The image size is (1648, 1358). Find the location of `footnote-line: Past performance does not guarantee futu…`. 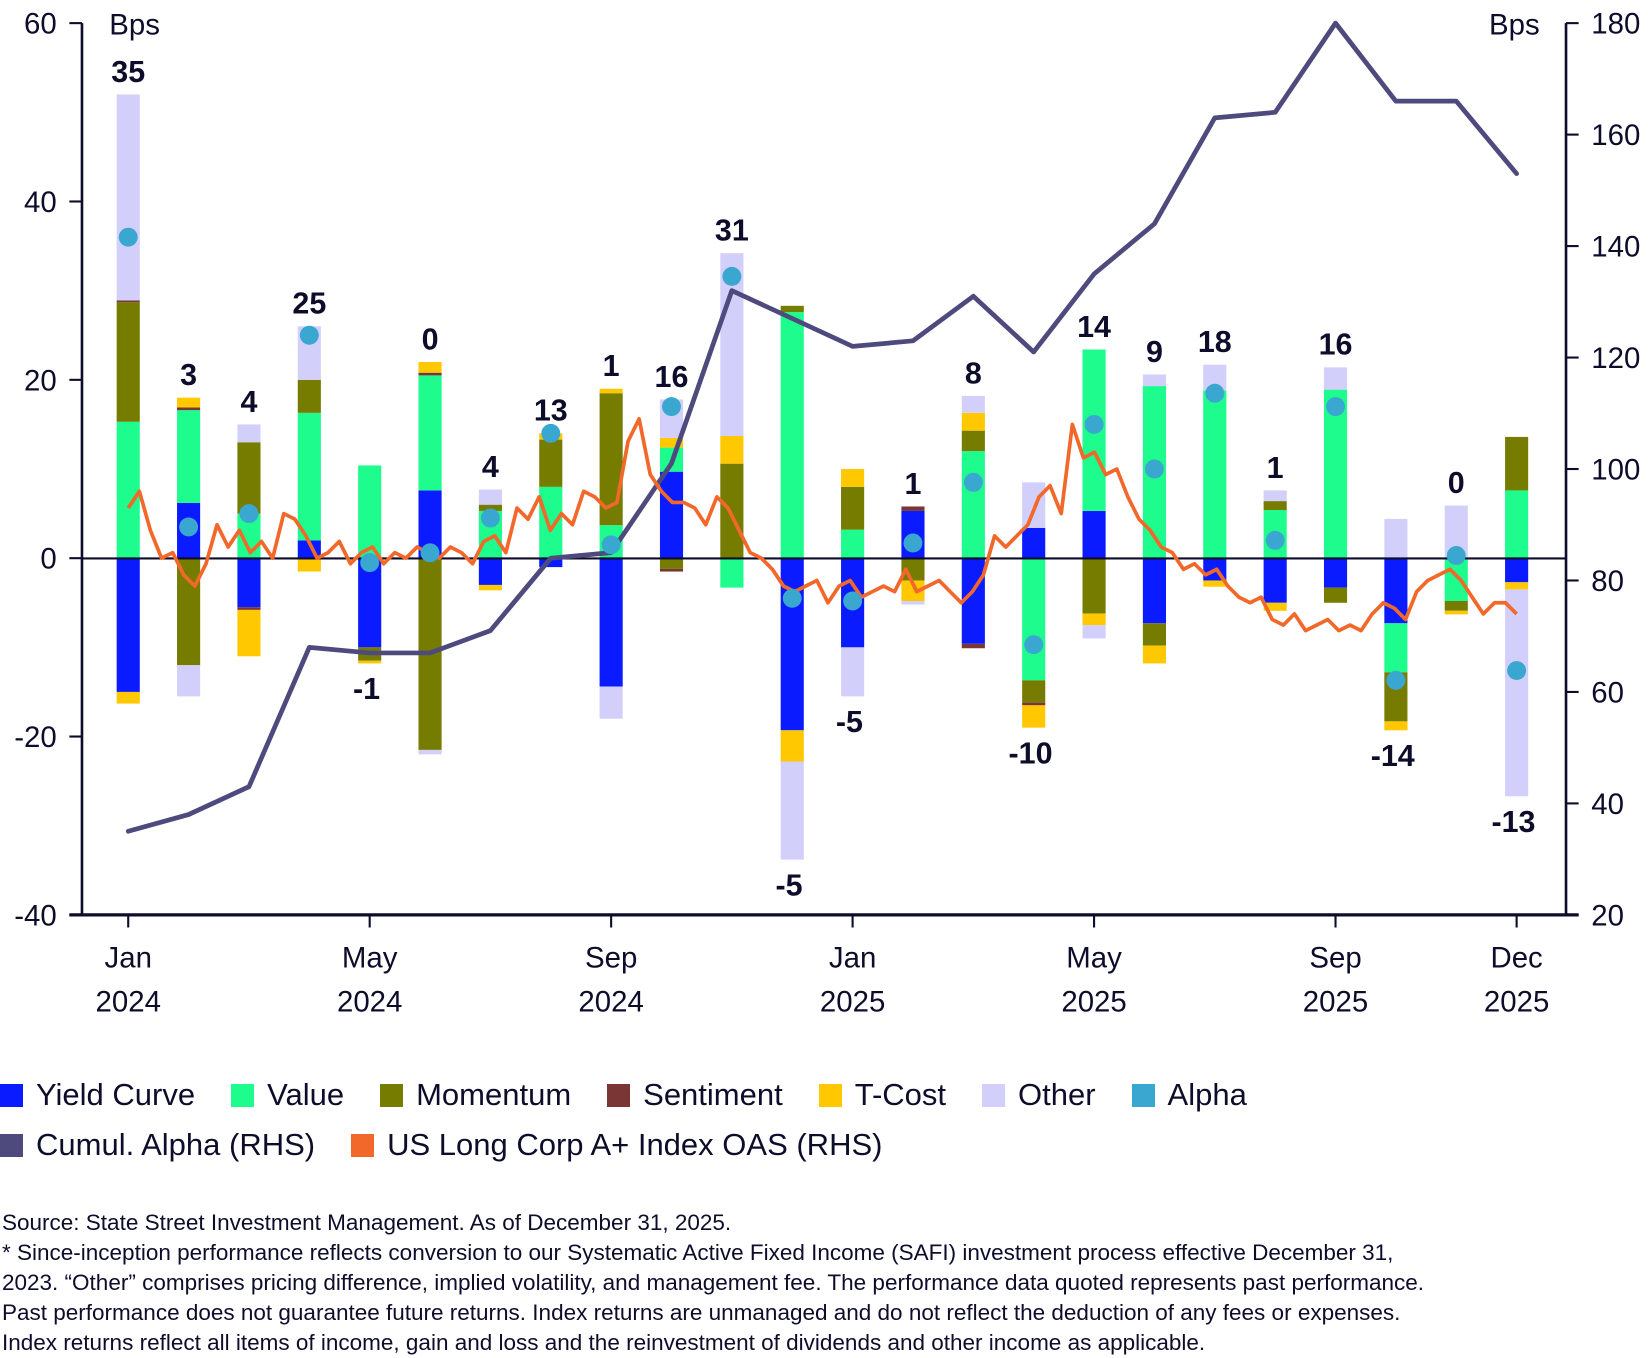

footnote-line: Past performance does not guarantee futu… is located at coordinates (701, 1312).